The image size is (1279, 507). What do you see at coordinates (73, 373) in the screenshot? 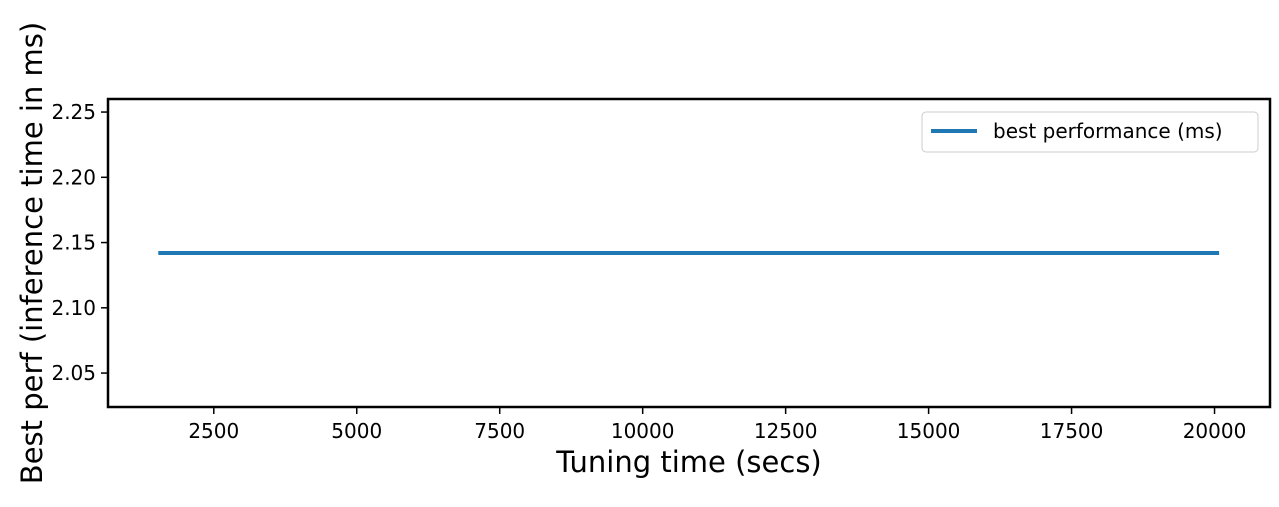
I see `y-tick-label: 2.05` at bounding box center [73, 373].